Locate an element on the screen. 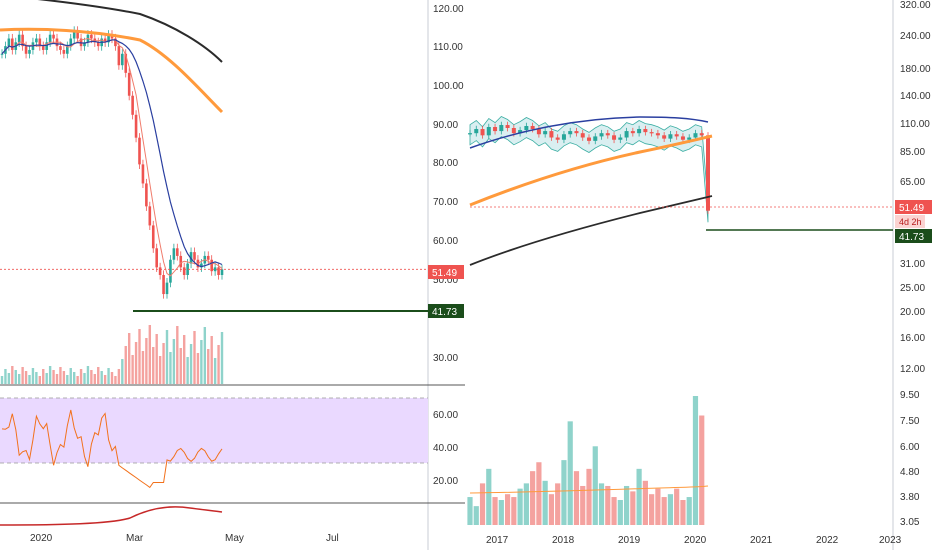  right-price-tick: 320.00 is located at coordinates (915, 5).